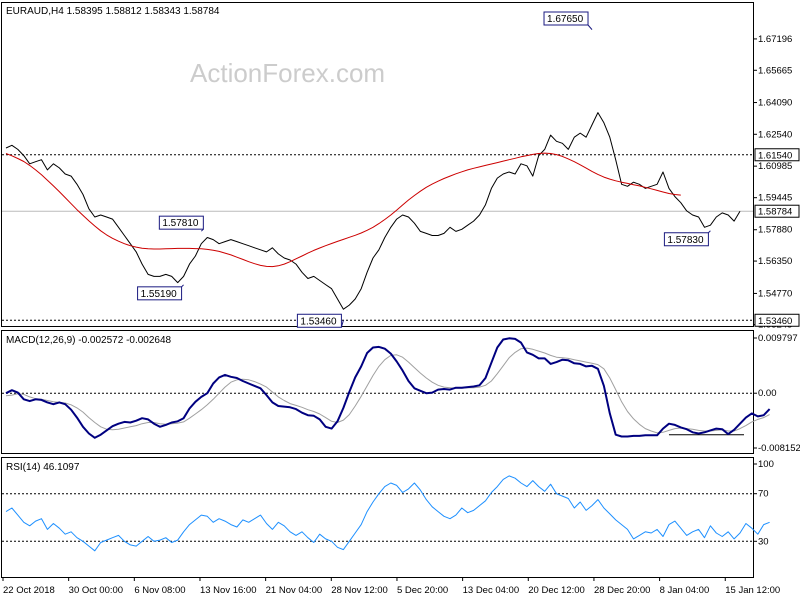 The width and height of the screenshot is (800, 600). What do you see at coordinates (228, 590) in the screenshot?
I see `x-tick-3: 13 Nov 16:00` at bounding box center [228, 590].